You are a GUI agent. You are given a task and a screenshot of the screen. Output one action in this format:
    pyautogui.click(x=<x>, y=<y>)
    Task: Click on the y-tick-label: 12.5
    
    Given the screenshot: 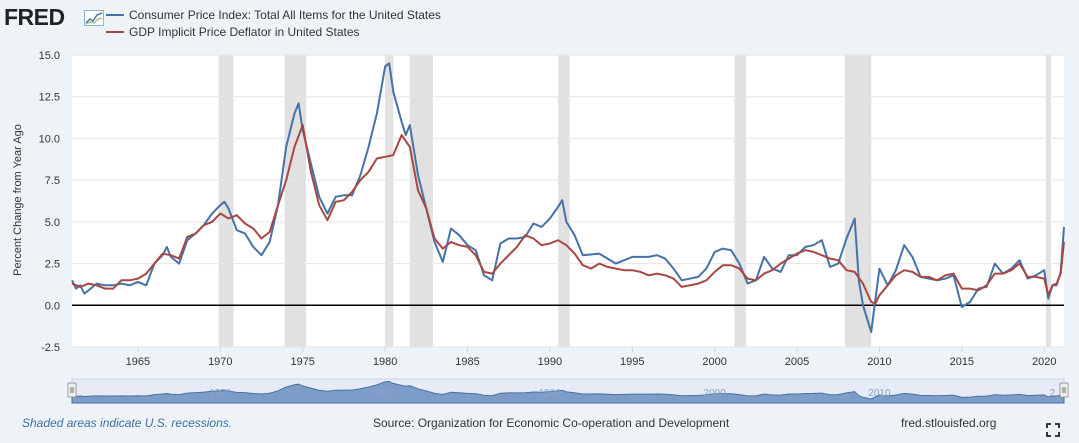 What is the action you would take?
    pyautogui.click(x=49, y=98)
    